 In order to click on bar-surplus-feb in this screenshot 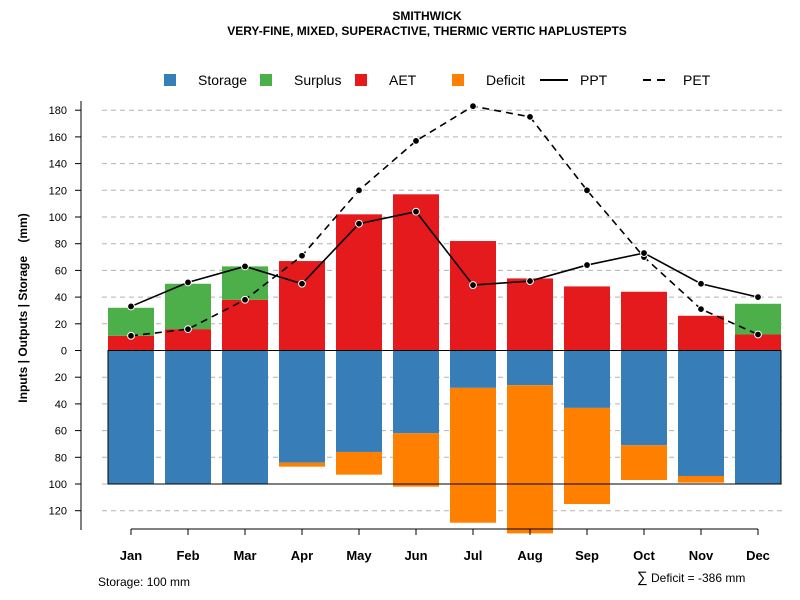, I will do `click(188, 306)`.